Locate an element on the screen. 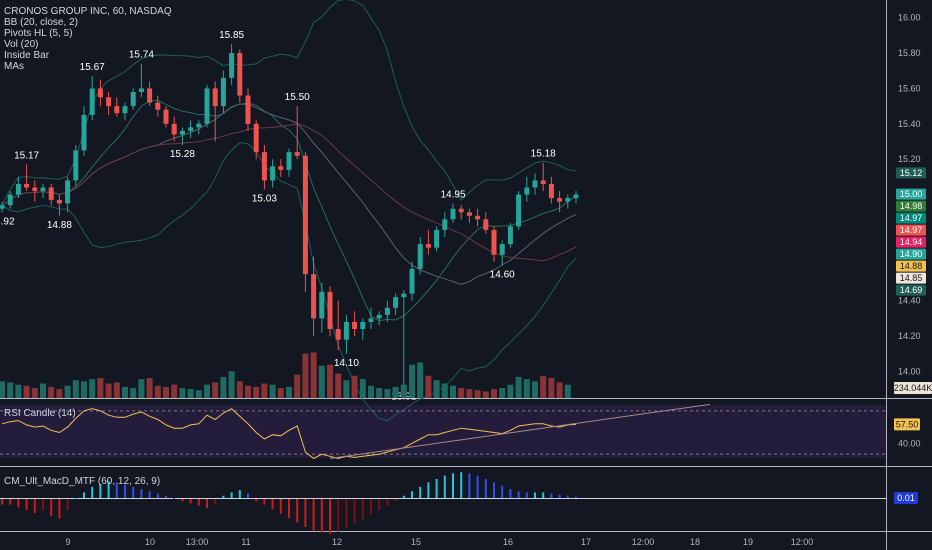 The width and height of the screenshot is (932, 550). pivot-label: 15.28 is located at coordinates (182, 154).